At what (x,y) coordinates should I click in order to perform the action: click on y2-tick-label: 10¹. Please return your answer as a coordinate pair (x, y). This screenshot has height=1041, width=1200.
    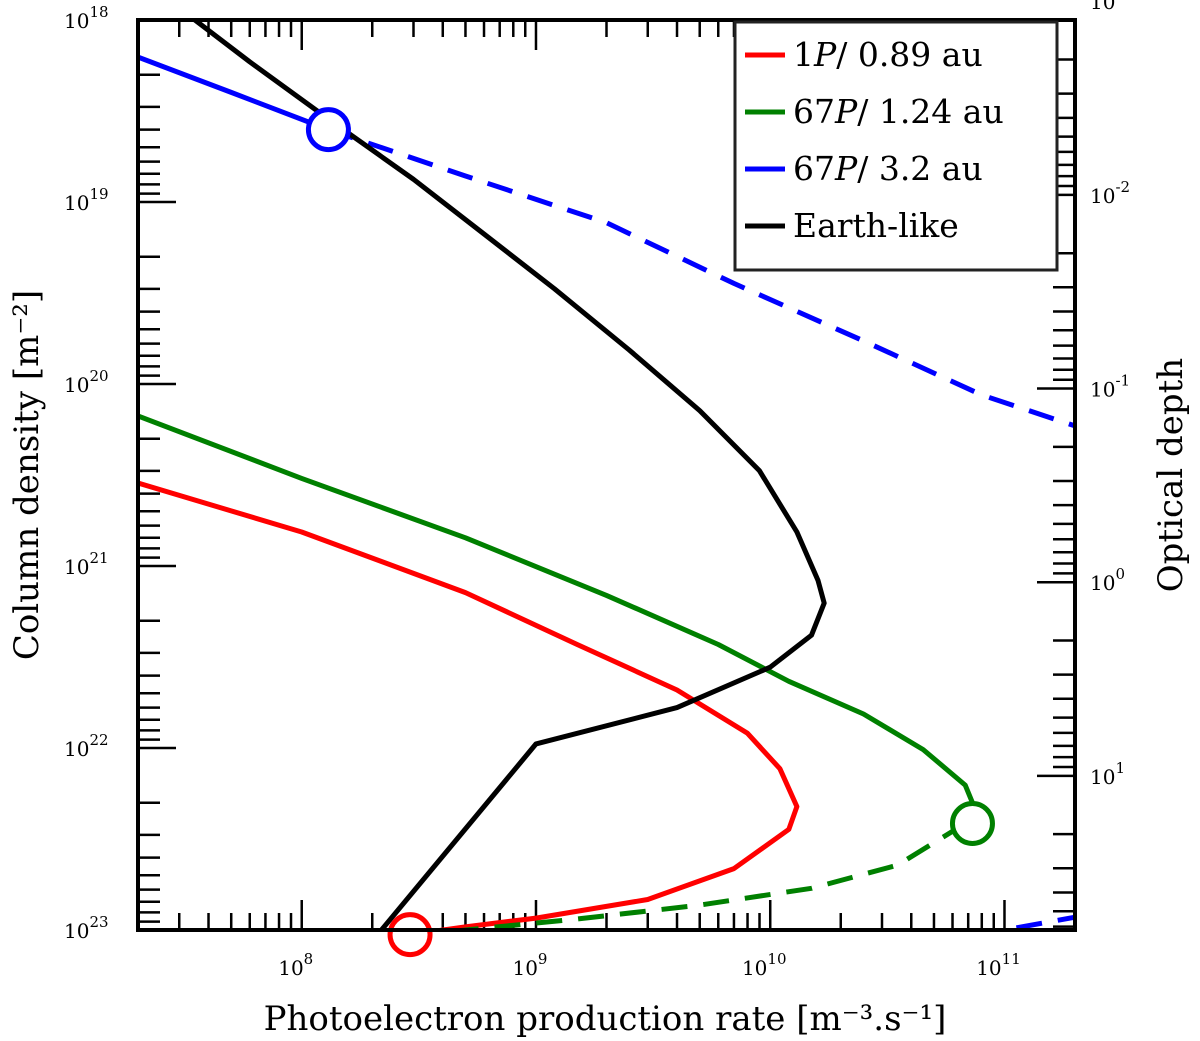
    Looking at the image, I should click on (1107, 774).